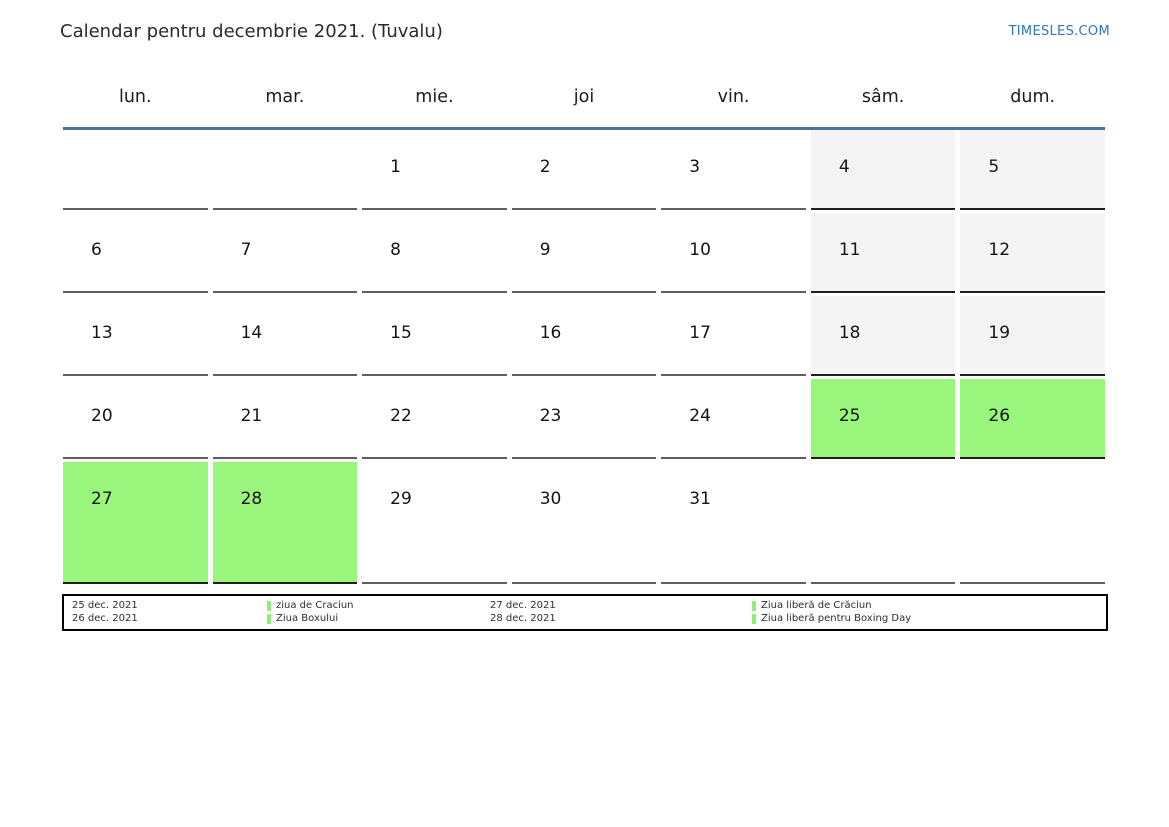  I want to click on day-cell-31: 31, so click(733, 523).